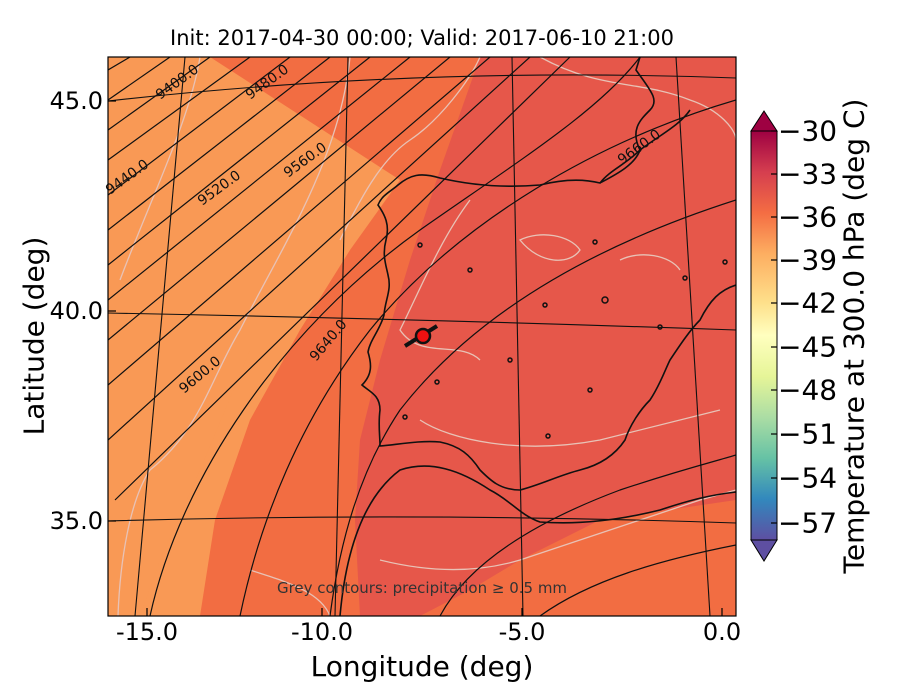  Describe the element at coordinates (764, 550) in the screenshot. I see `colorbar-extend-bottom` at that location.